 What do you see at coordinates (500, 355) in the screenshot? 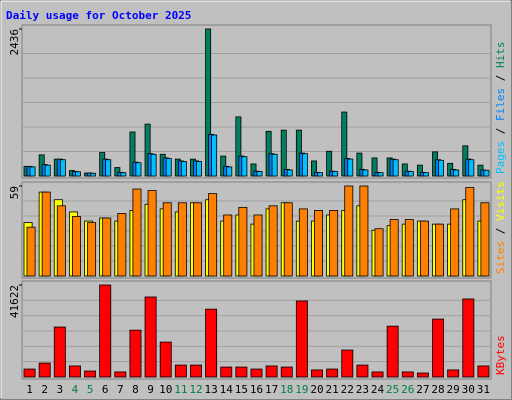
I see `legend-entry: KBytes` at bounding box center [500, 355].